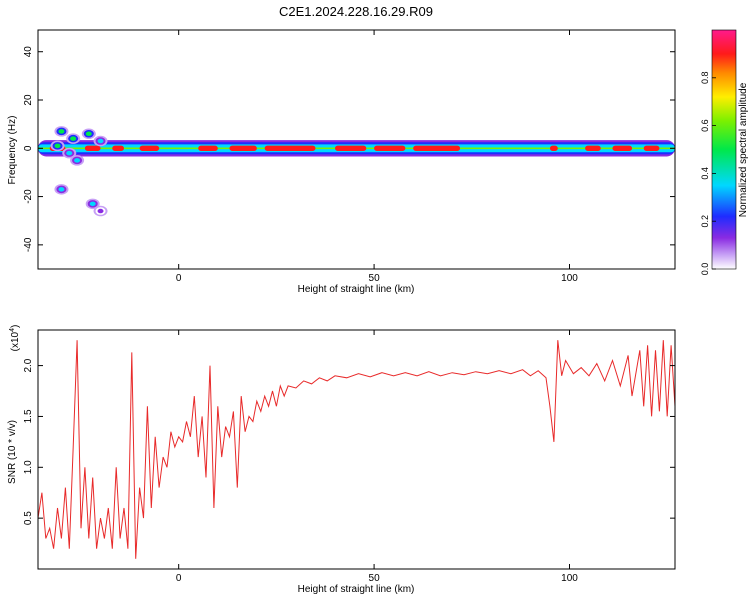 The height and width of the screenshot is (600, 750). Describe the element at coordinates (569, 278) in the screenshot. I see `heatmap-x-tick-label: 100` at that location.